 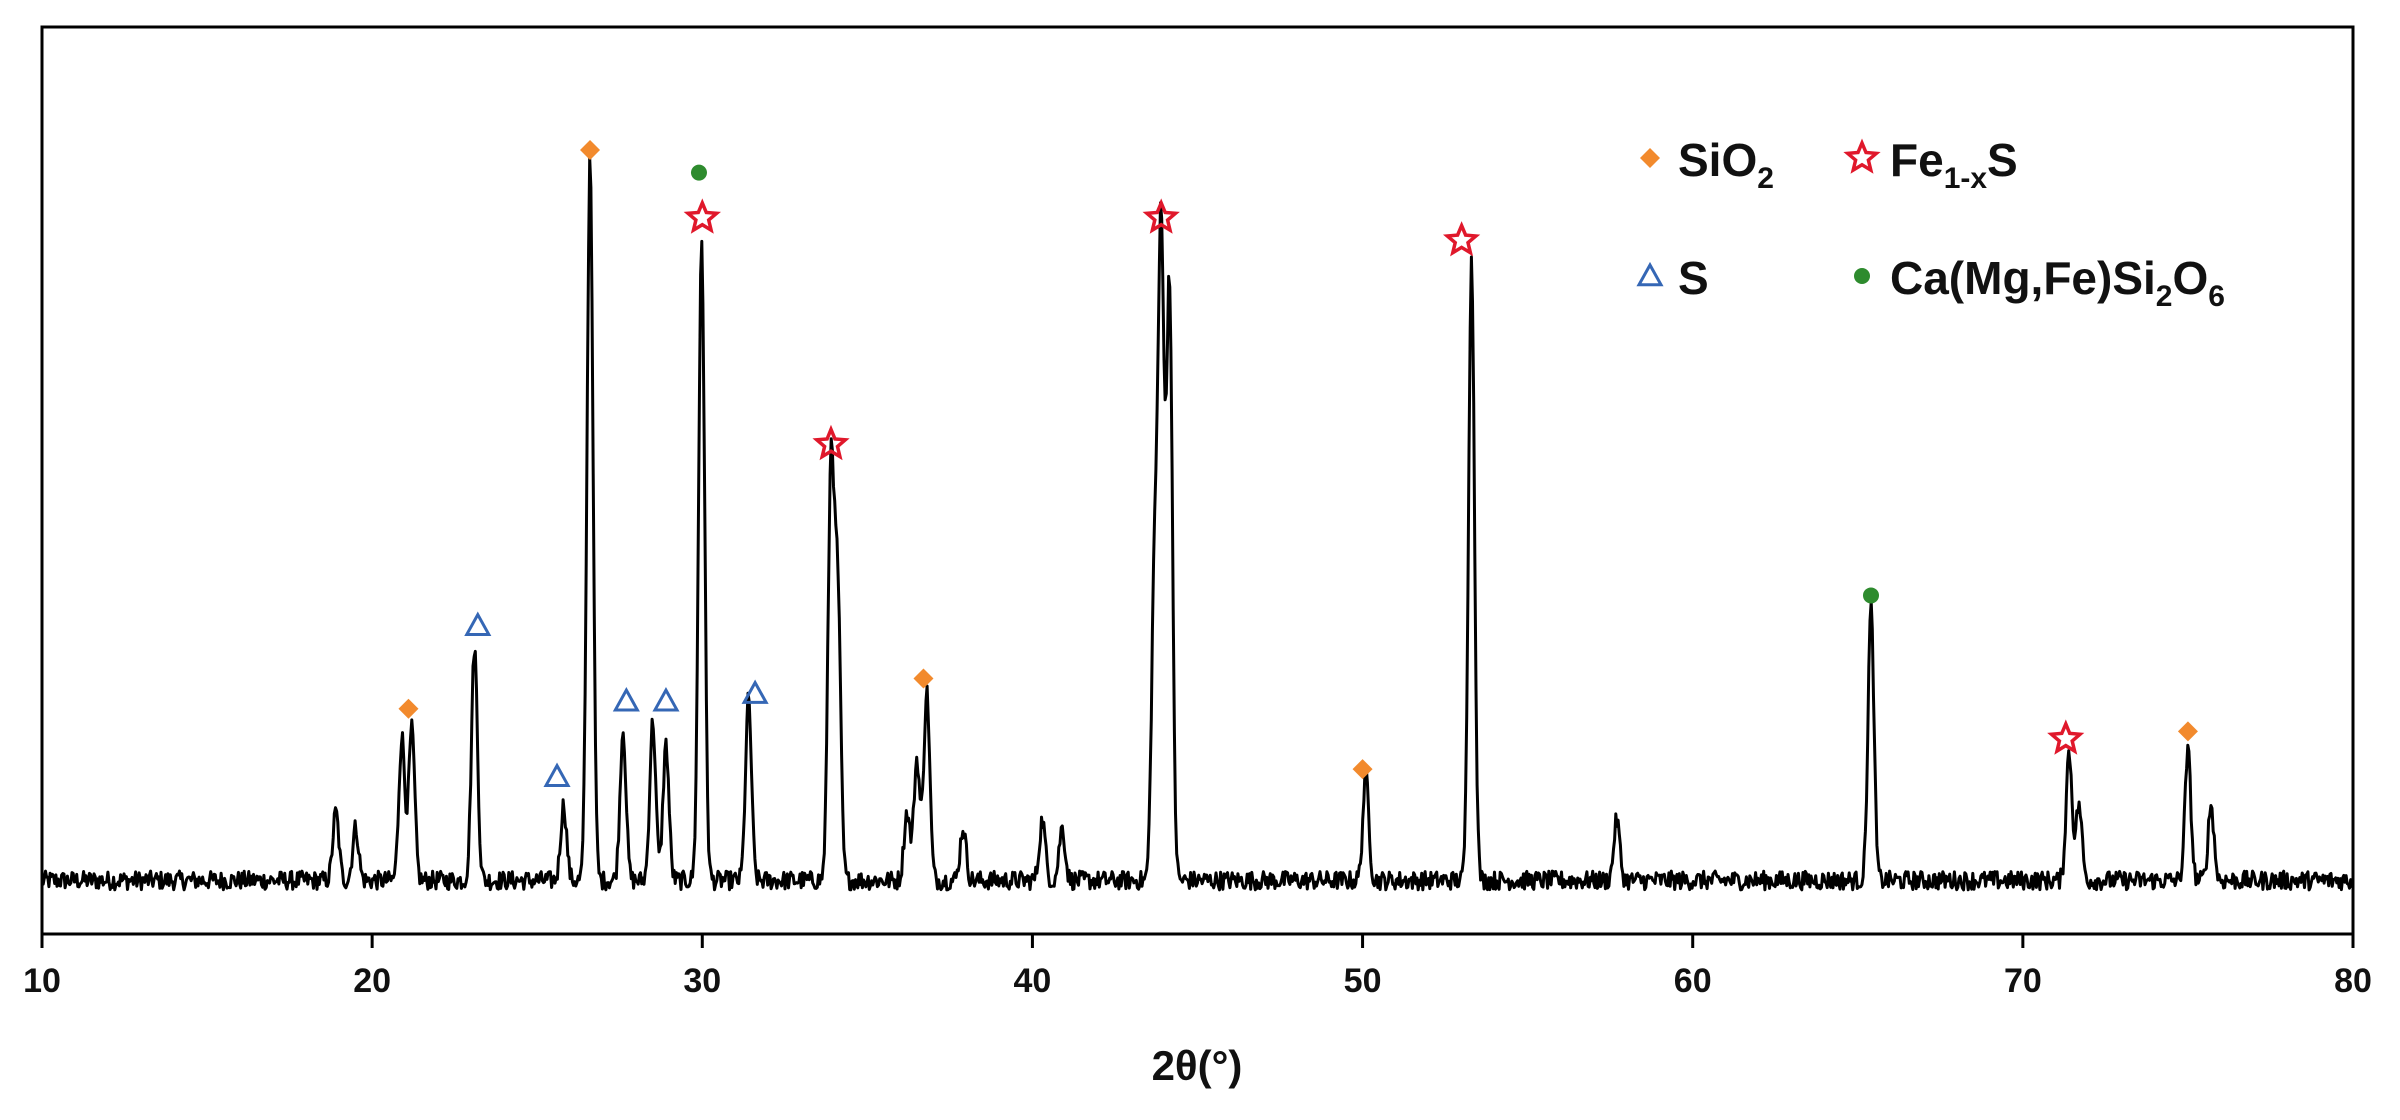 What do you see at coordinates (1726, 164) in the screenshot?
I see `legend-label: SiO2` at bounding box center [1726, 164].